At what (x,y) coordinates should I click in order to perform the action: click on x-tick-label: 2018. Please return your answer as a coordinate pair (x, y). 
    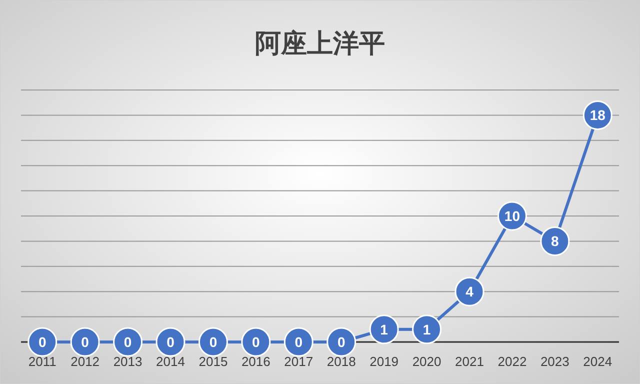
    Looking at the image, I should click on (341, 361).